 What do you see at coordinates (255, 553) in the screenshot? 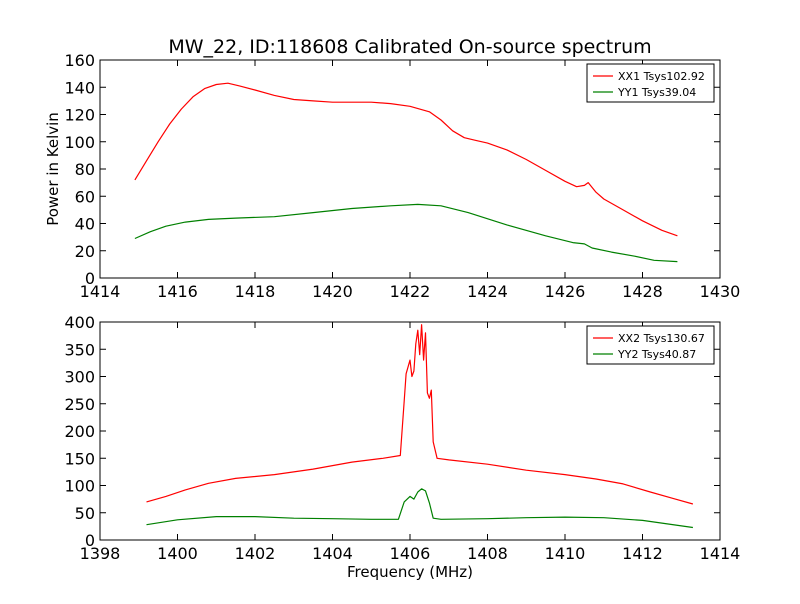
I see `x-tick-label: 1402` at bounding box center [255, 553].